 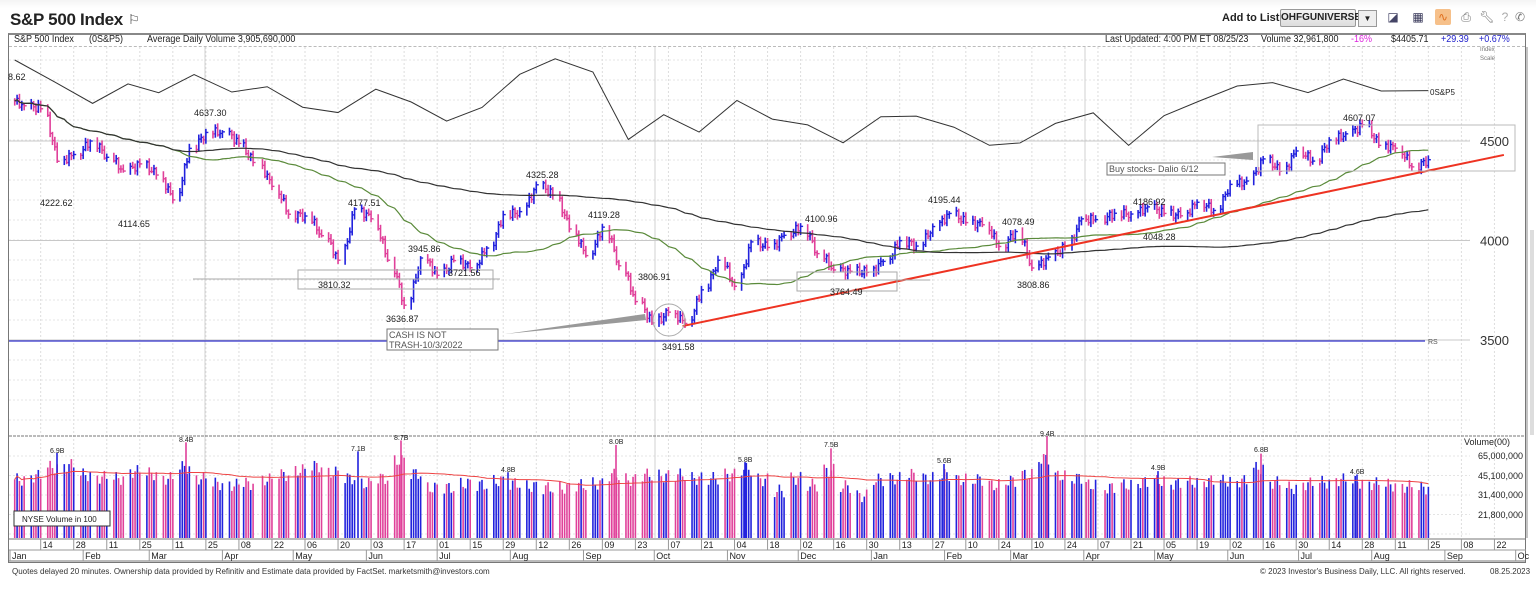 I want to click on price-label: 3945.86, so click(x=424, y=249).